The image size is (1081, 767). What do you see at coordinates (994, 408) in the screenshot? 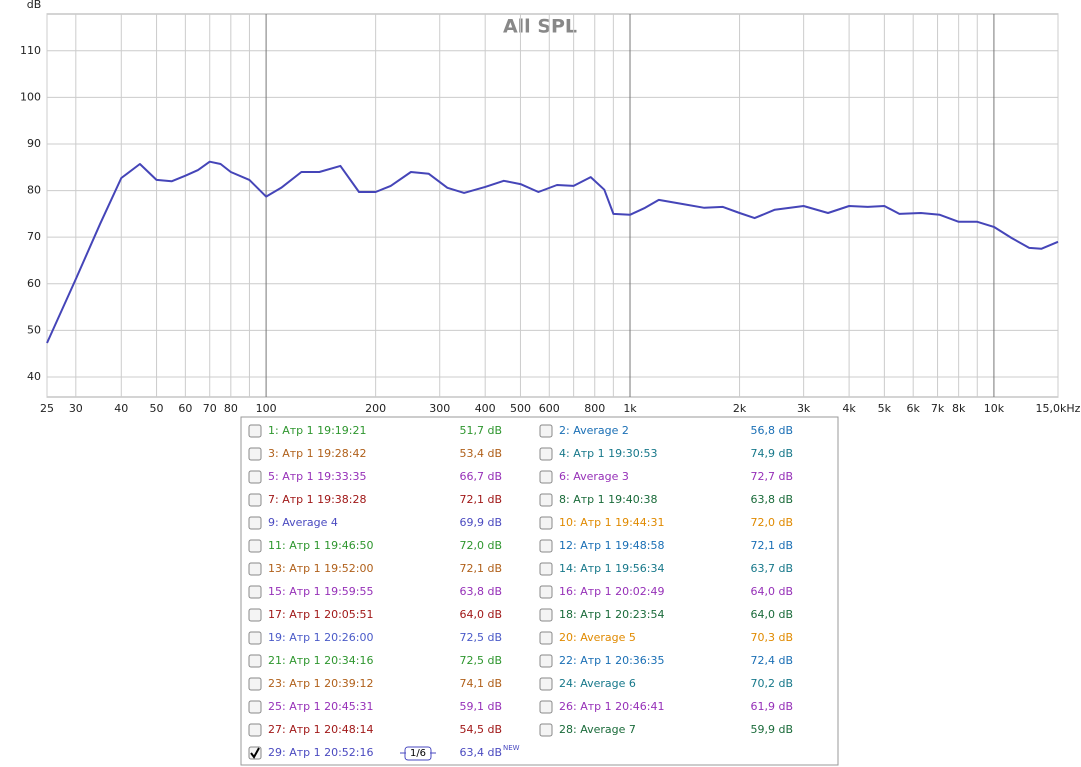
I see `x-tick-label: 10k` at bounding box center [994, 408].